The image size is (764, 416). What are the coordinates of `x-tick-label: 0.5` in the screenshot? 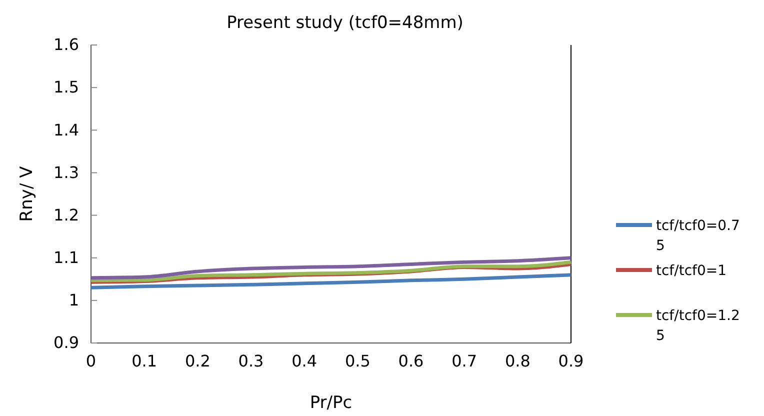 It's located at (357, 360).